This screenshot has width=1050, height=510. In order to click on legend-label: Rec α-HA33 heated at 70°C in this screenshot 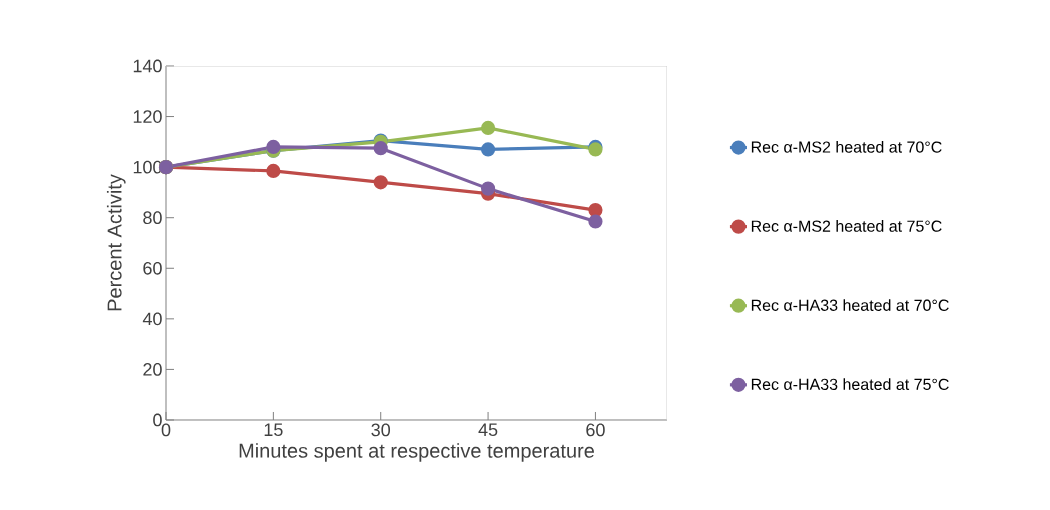, I will do `click(850, 305)`.